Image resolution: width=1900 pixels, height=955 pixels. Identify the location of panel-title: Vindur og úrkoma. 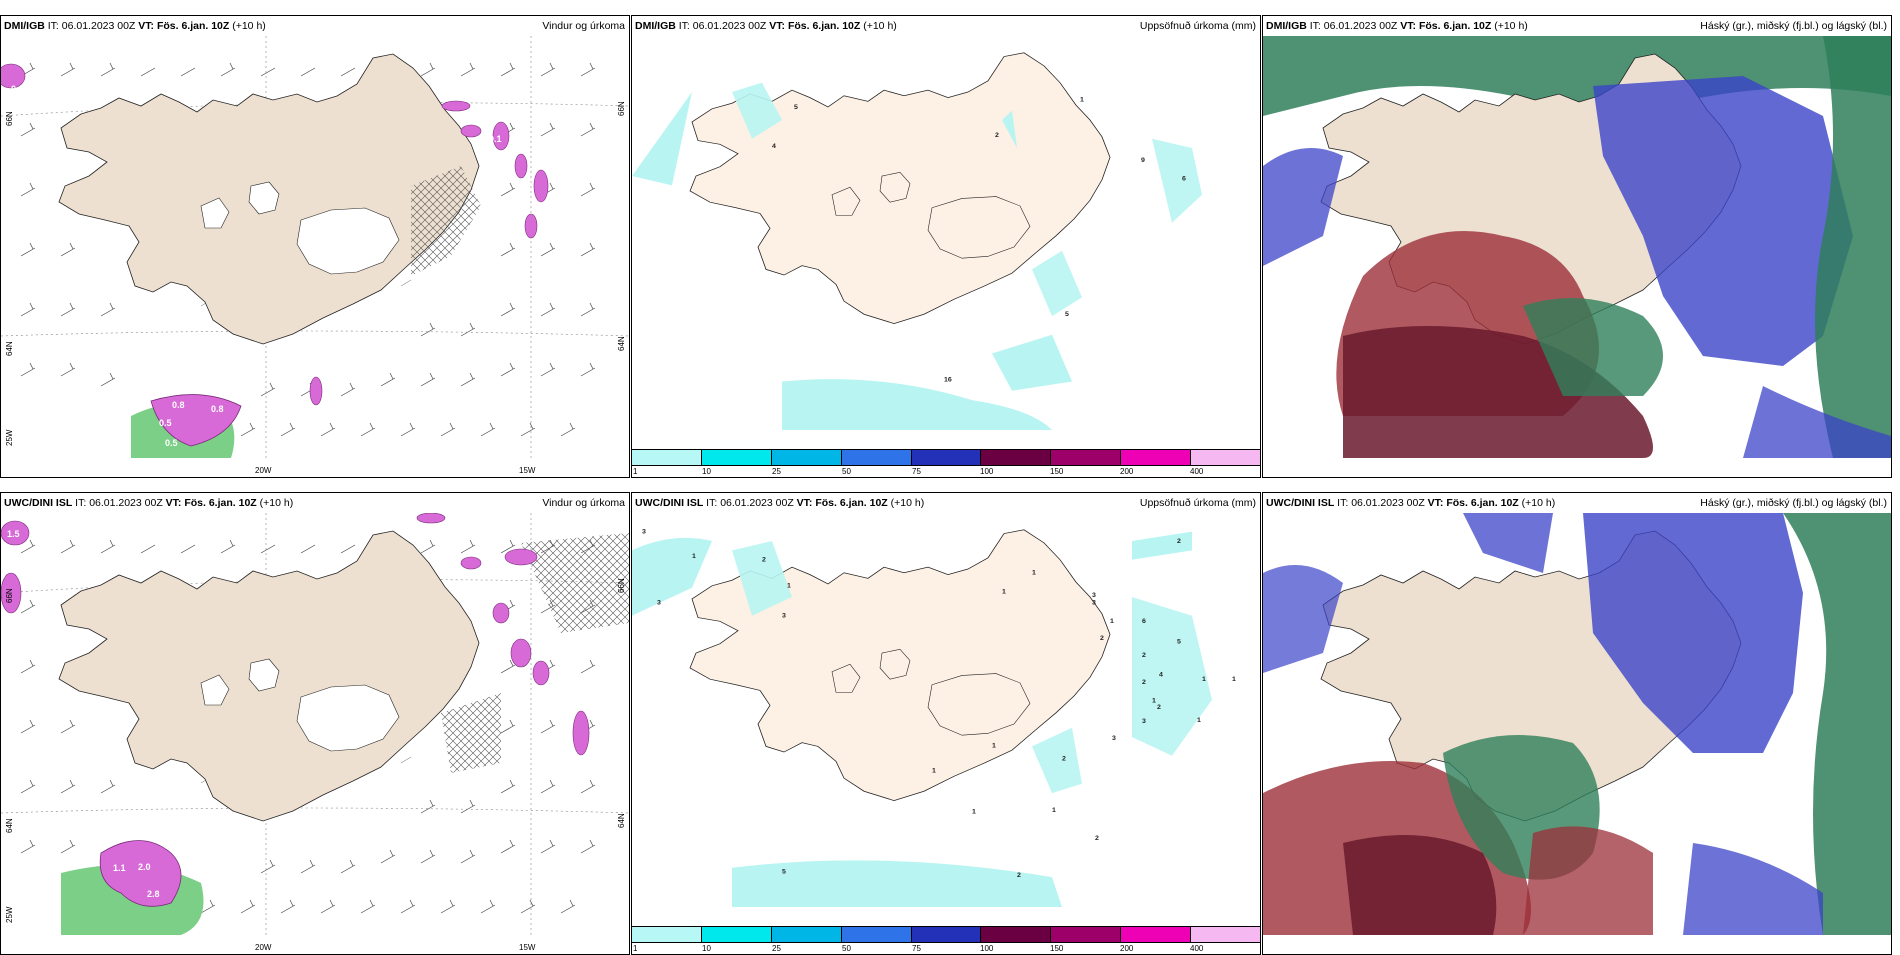
(583, 26).